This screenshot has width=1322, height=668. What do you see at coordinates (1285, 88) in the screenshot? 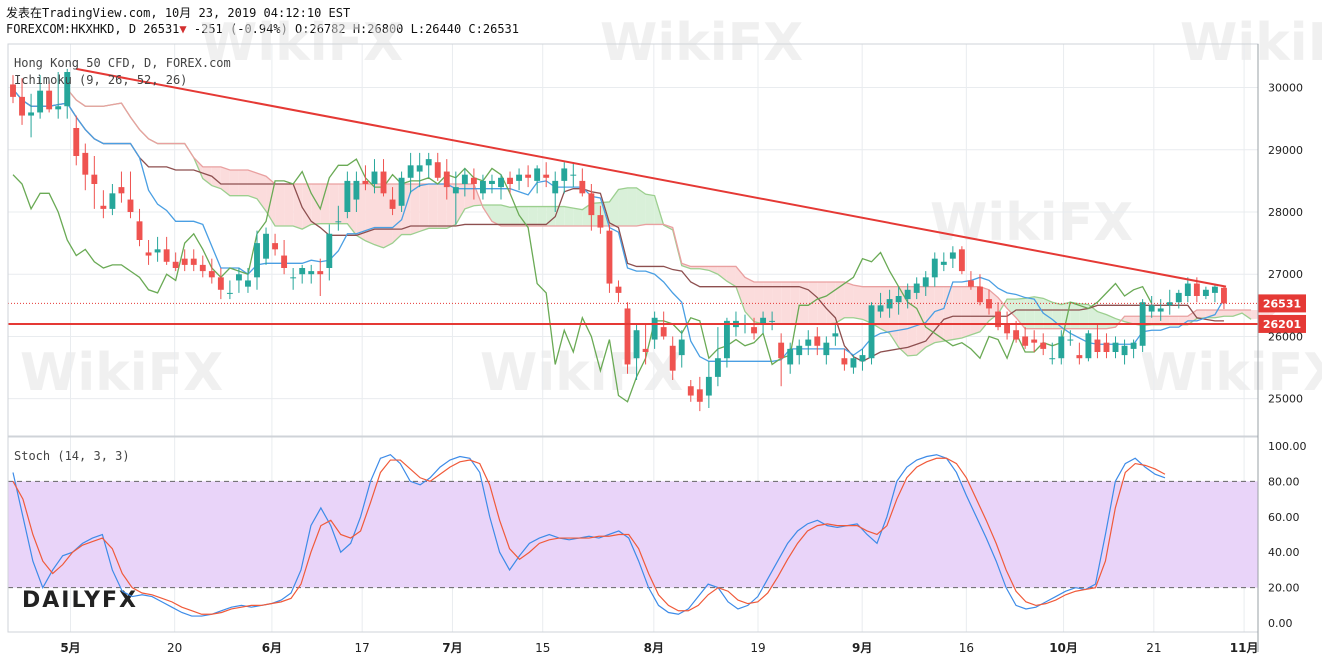
I see `y-tick-label: 30000` at bounding box center [1285, 88].